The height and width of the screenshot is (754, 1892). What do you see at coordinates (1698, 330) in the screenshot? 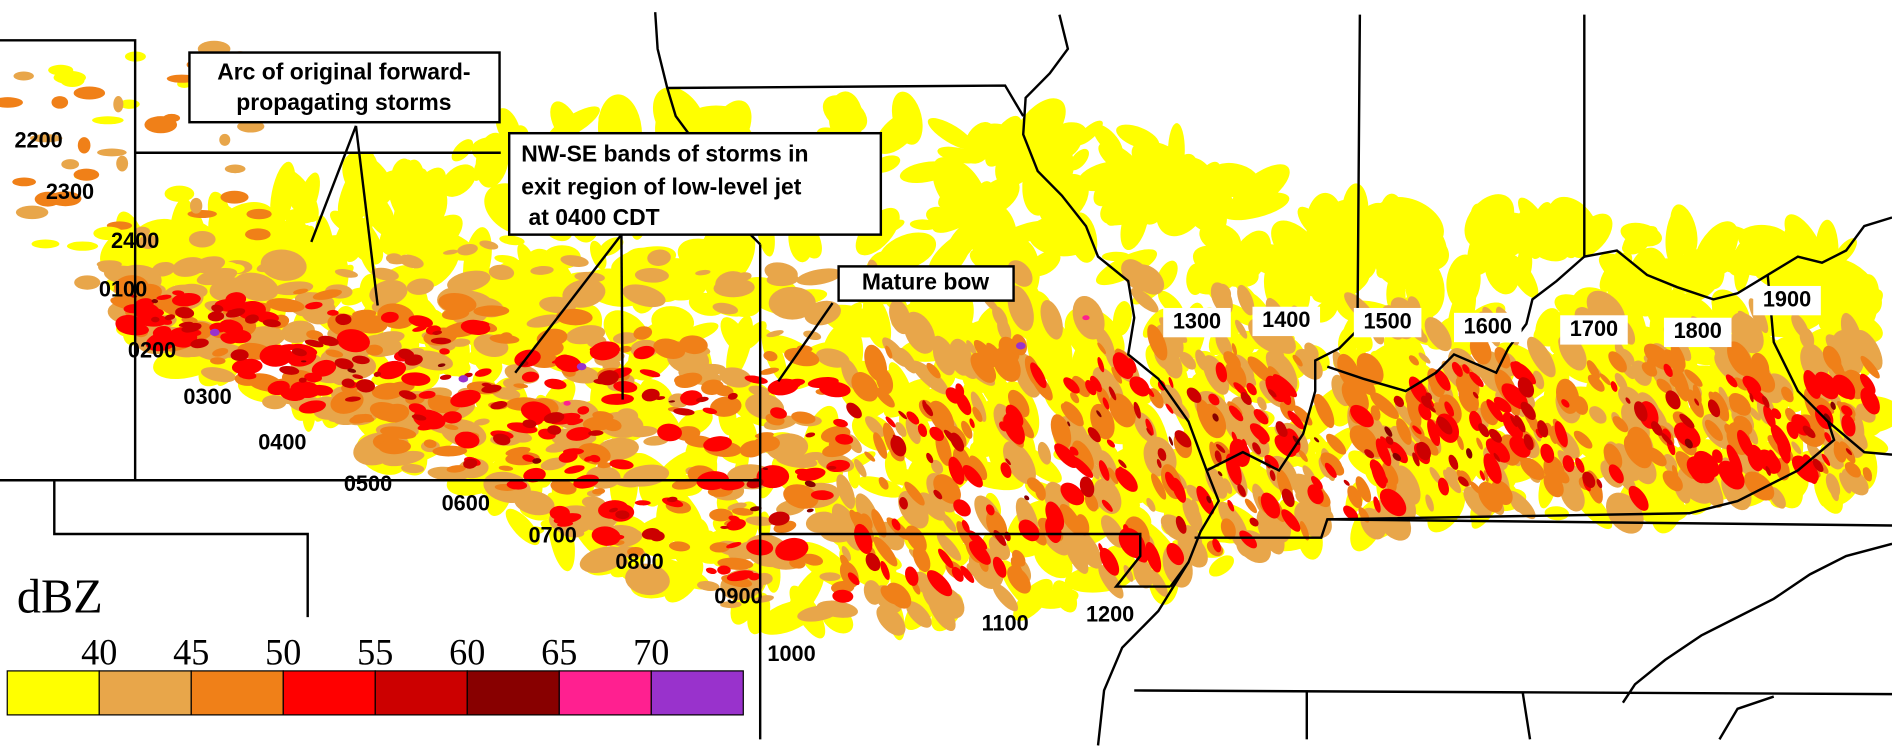
I see `time-label: 1800` at bounding box center [1698, 330].